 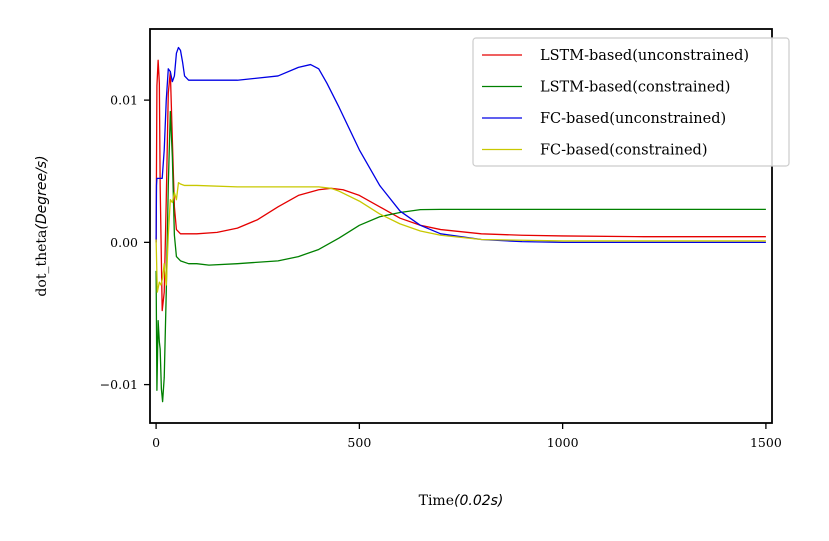 What do you see at coordinates (623, 151) in the screenshot?
I see `legend-label-3: FC-based(constrained)` at bounding box center [623, 151].